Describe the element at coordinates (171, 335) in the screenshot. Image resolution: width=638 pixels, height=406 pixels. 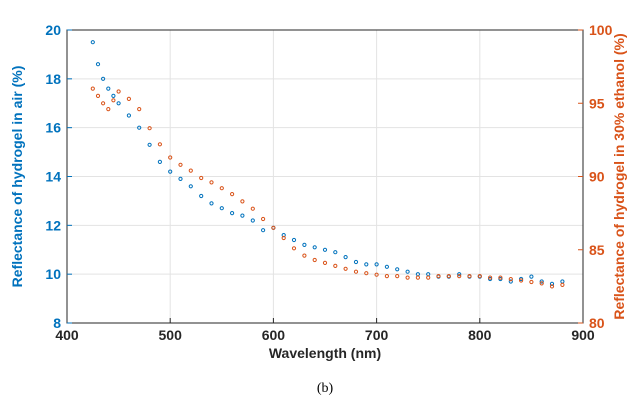
I see `x-tick-label: 500` at that location.